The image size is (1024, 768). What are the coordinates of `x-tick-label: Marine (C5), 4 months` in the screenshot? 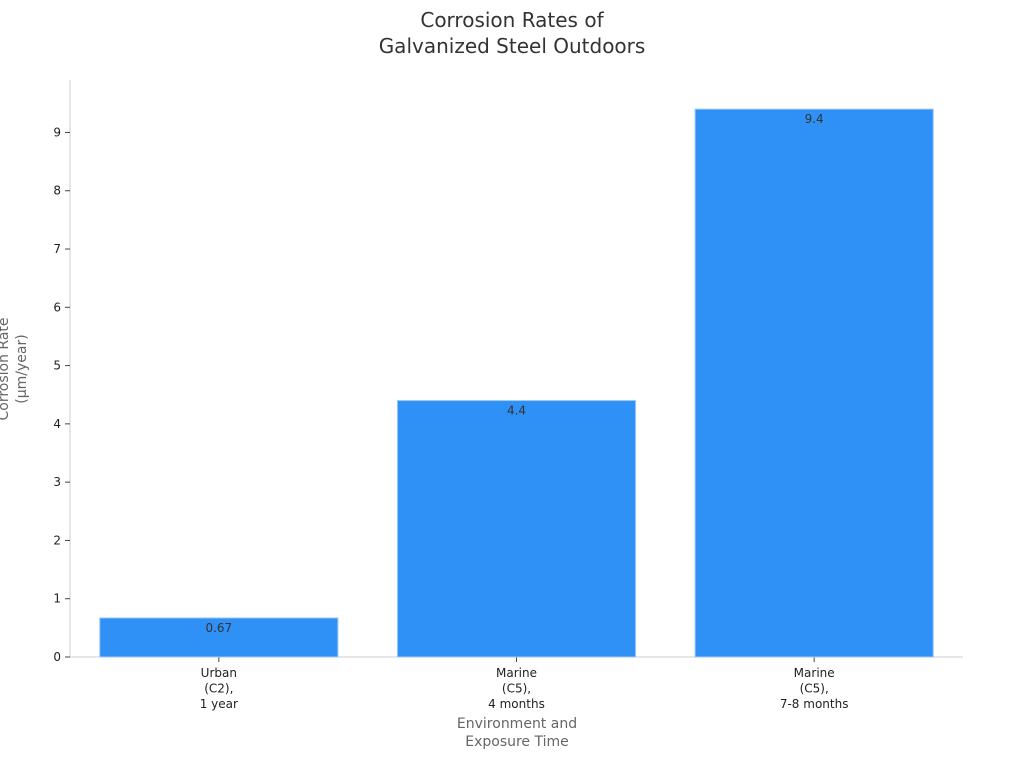 It's located at (516, 688).